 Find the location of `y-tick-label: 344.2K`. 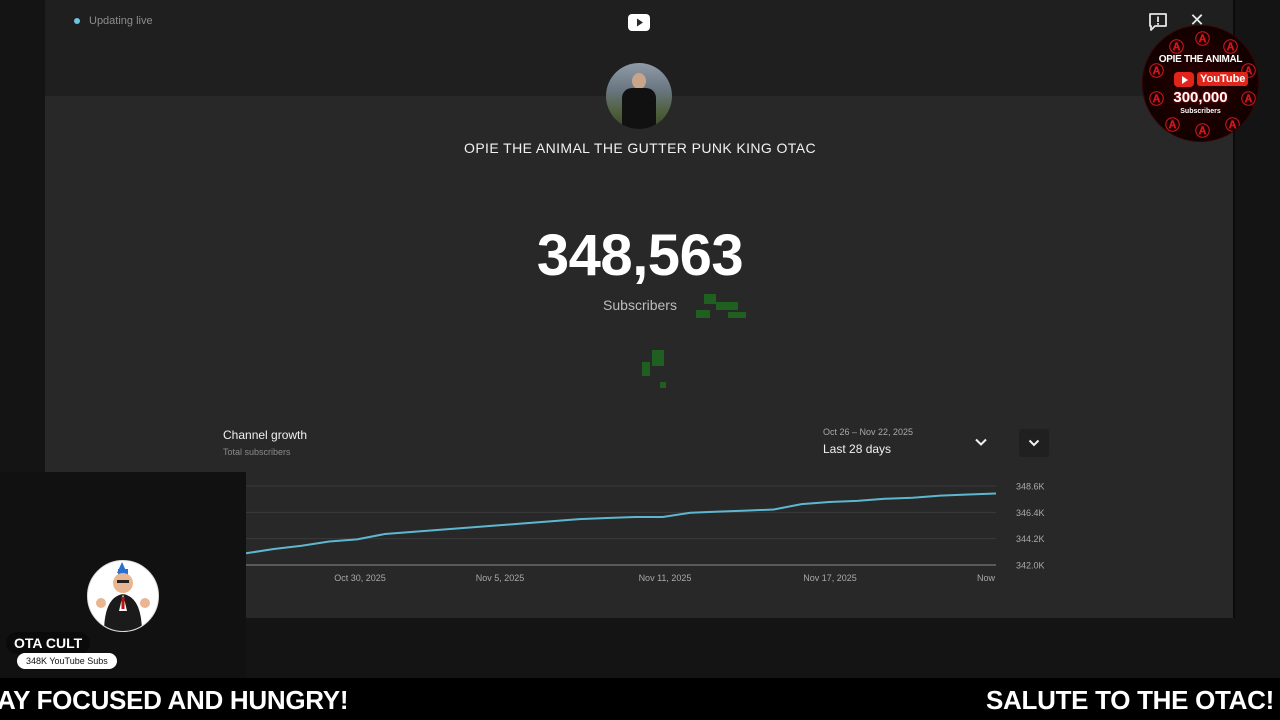

y-tick-label: 344.2K is located at coordinates (1030, 539).